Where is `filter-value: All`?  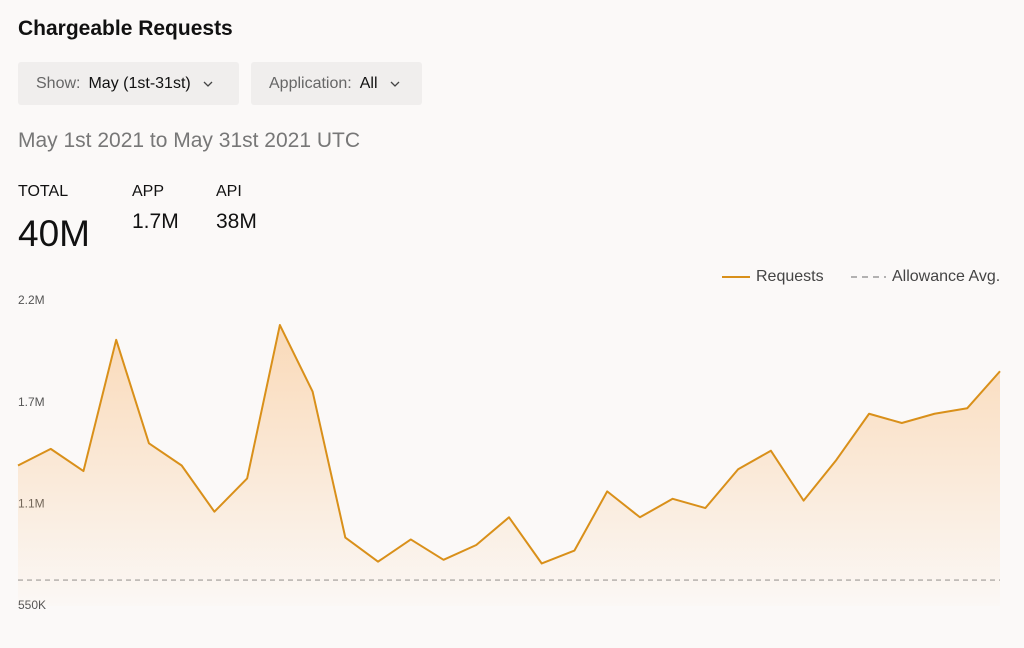 filter-value: All is located at coordinates (368, 83).